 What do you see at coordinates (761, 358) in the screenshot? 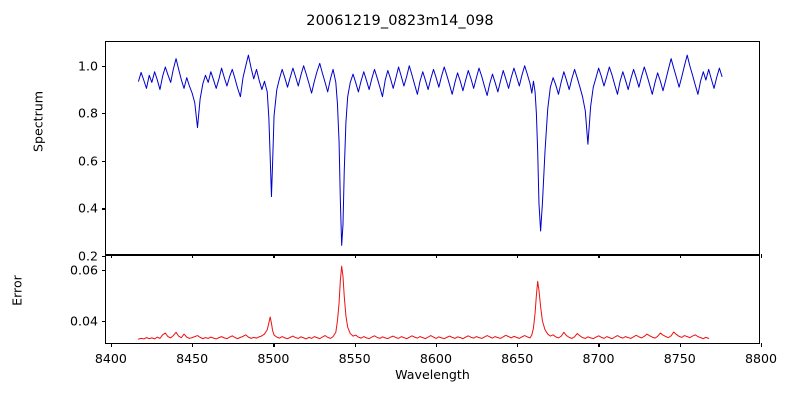
I see `error-x-tick-label: 8800` at bounding box center [761, 358].